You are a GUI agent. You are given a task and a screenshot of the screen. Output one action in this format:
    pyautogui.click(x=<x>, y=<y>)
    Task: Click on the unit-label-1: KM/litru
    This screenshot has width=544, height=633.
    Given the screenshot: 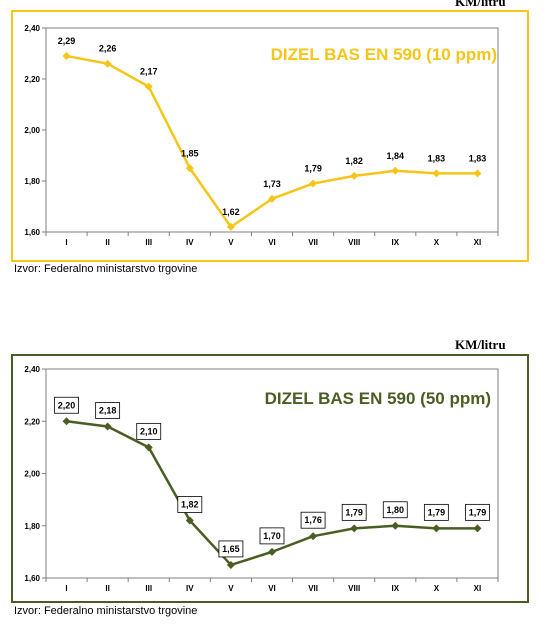 What is the action you would take?
    pyautogui.click(x=480, y=4)
    